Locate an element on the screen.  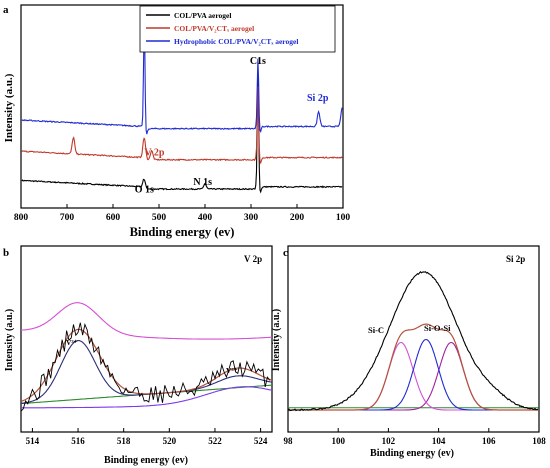
panel-b-peak-label-2: V³⁺ is located at coordinates (232, 370).